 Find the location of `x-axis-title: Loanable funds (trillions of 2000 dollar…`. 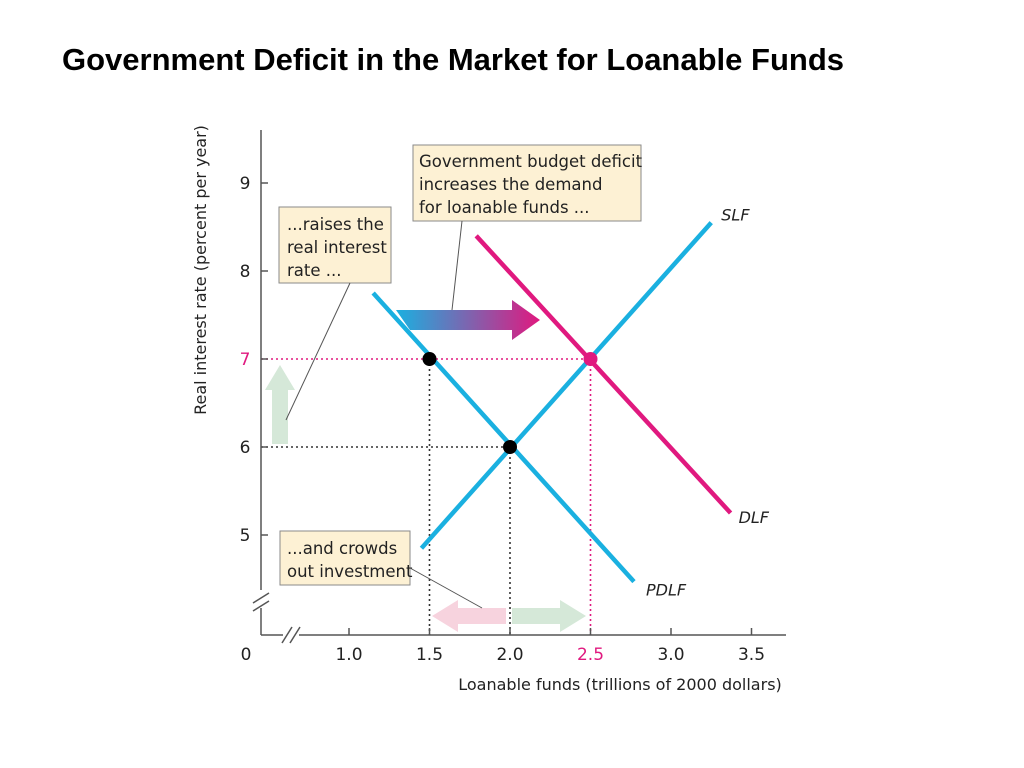

x-axis-title: Loanable funds (trillions of 2000 dollar… is located at coordinates (620, 684).